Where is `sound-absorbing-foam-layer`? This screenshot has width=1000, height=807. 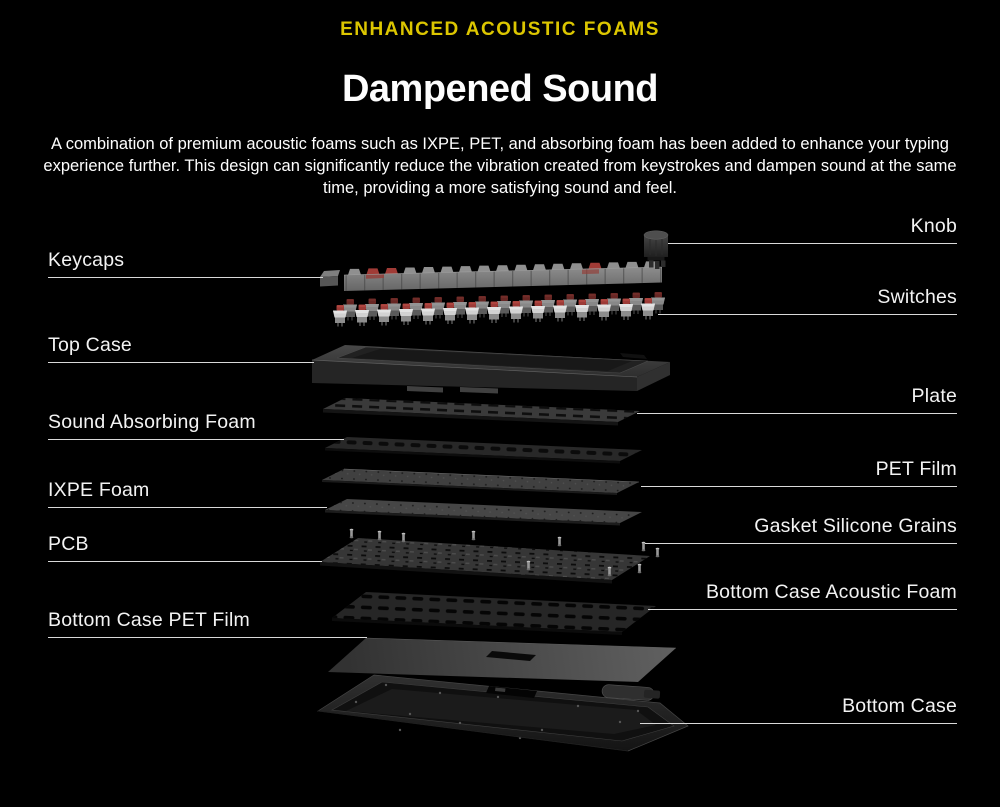
sound-absorbing-foam-layer is located at coordinates (483, 450).